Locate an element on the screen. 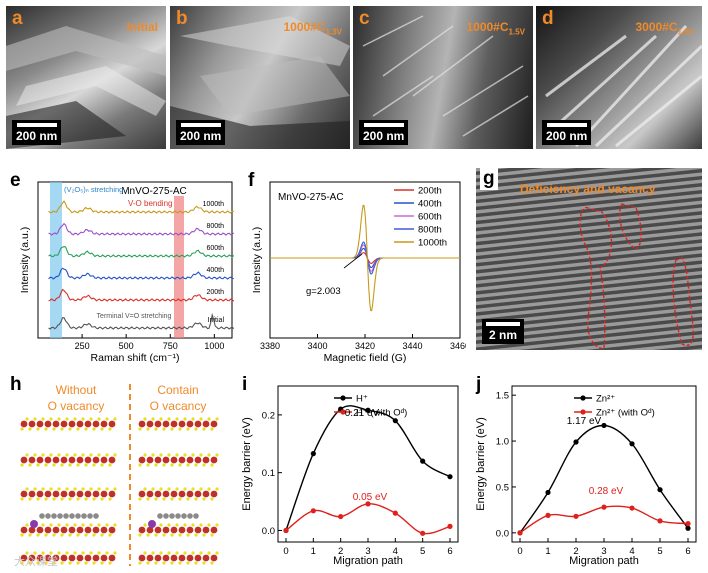 This screenshot has height=573, width=708. xtick-label: 4 is located at coordinates (631, 551).